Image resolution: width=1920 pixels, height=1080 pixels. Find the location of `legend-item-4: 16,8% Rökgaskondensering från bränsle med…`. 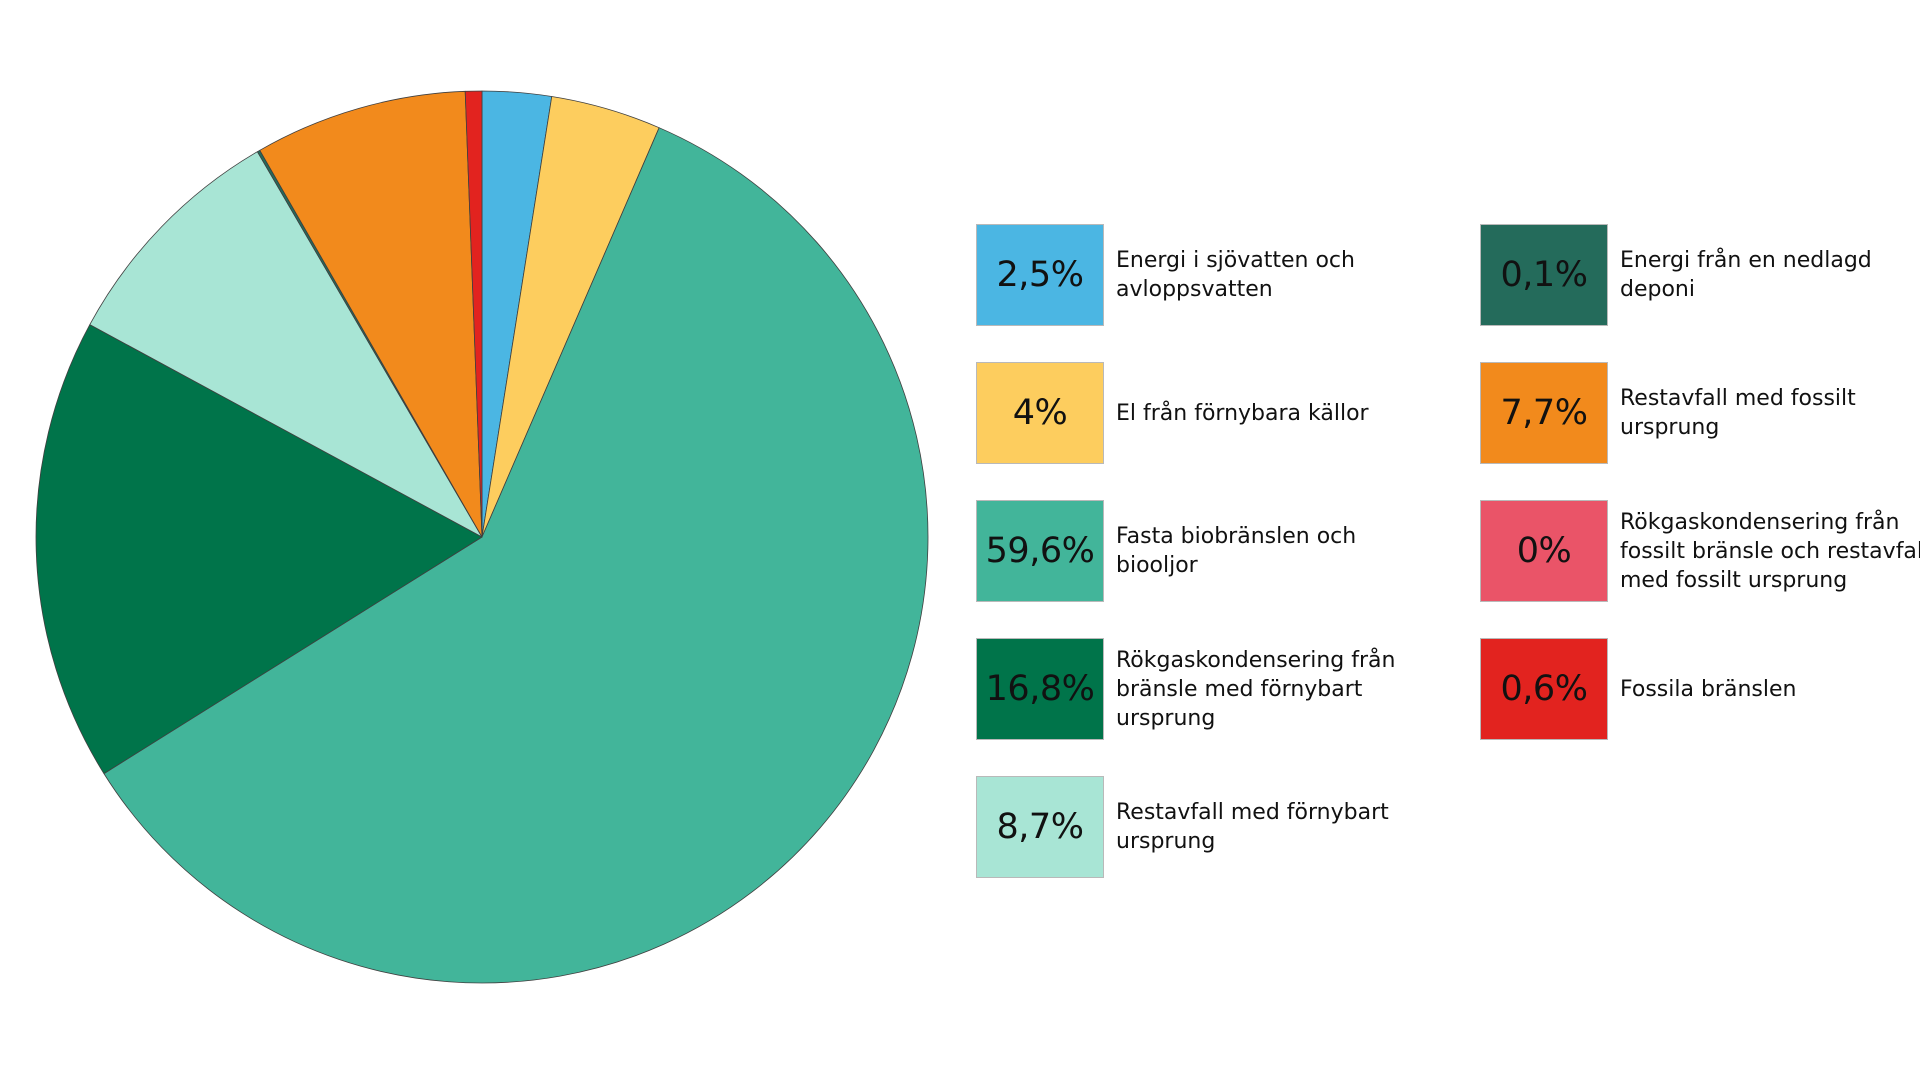

legend-item-4: 16,8% Rökgaskondensering från bränsle med… is located at coordinates (1201, 689).